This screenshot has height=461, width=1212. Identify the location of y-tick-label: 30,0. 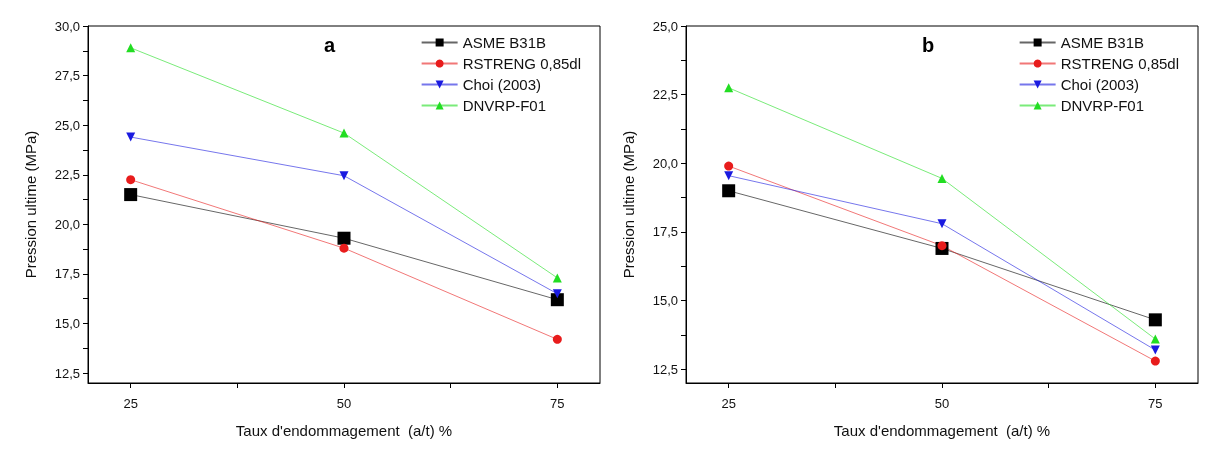
(67, 26).